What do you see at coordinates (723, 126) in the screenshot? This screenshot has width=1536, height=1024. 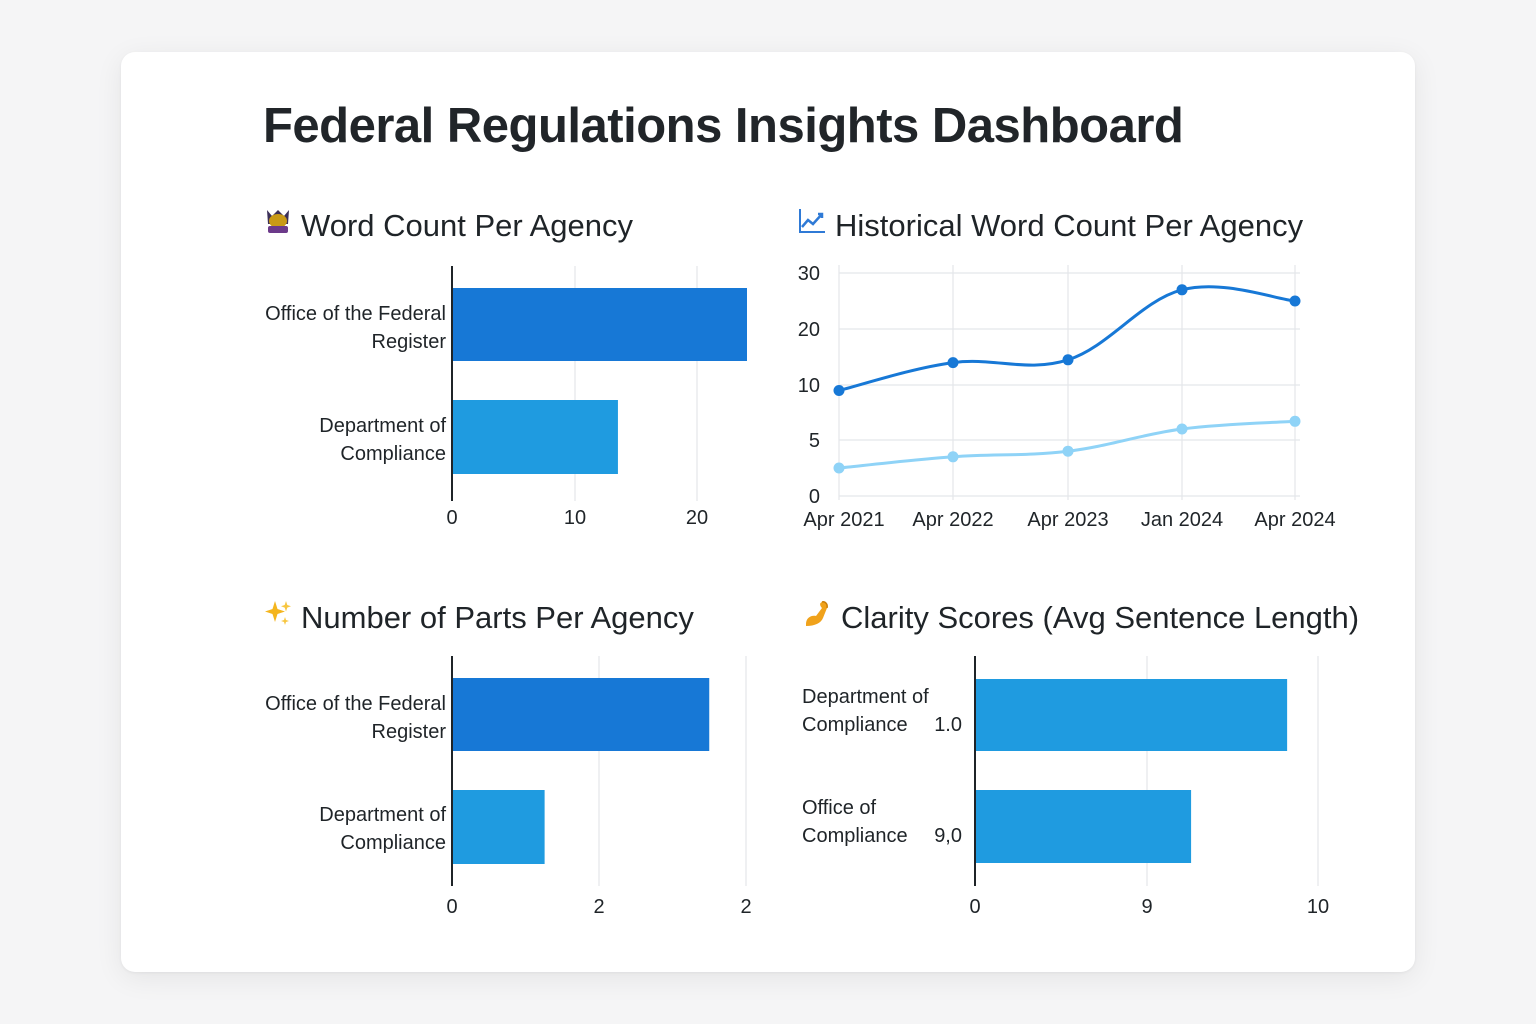 I see `dashboard-title: Federal Regulations Insights Dashboard` at bounding box center [723, 126].